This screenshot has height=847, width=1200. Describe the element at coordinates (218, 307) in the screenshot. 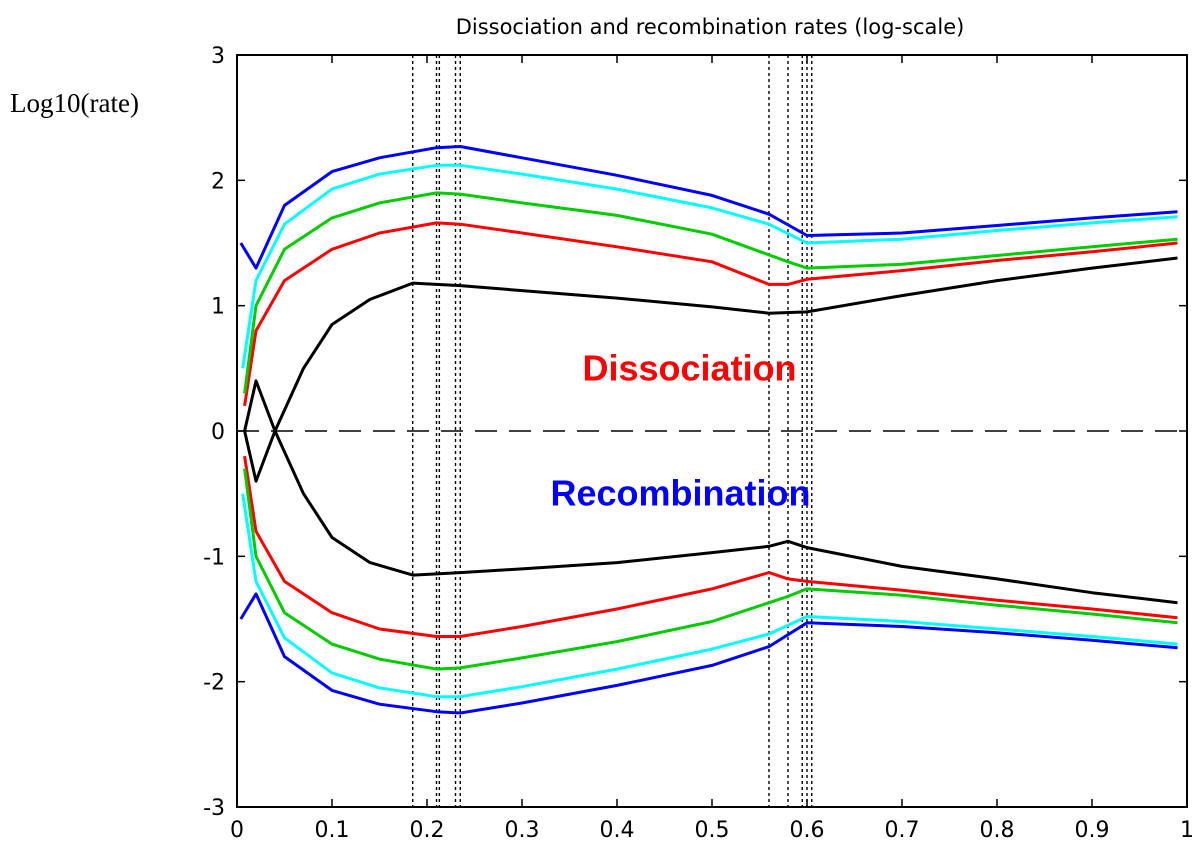

I see `y-tick-label: 1` at that location.